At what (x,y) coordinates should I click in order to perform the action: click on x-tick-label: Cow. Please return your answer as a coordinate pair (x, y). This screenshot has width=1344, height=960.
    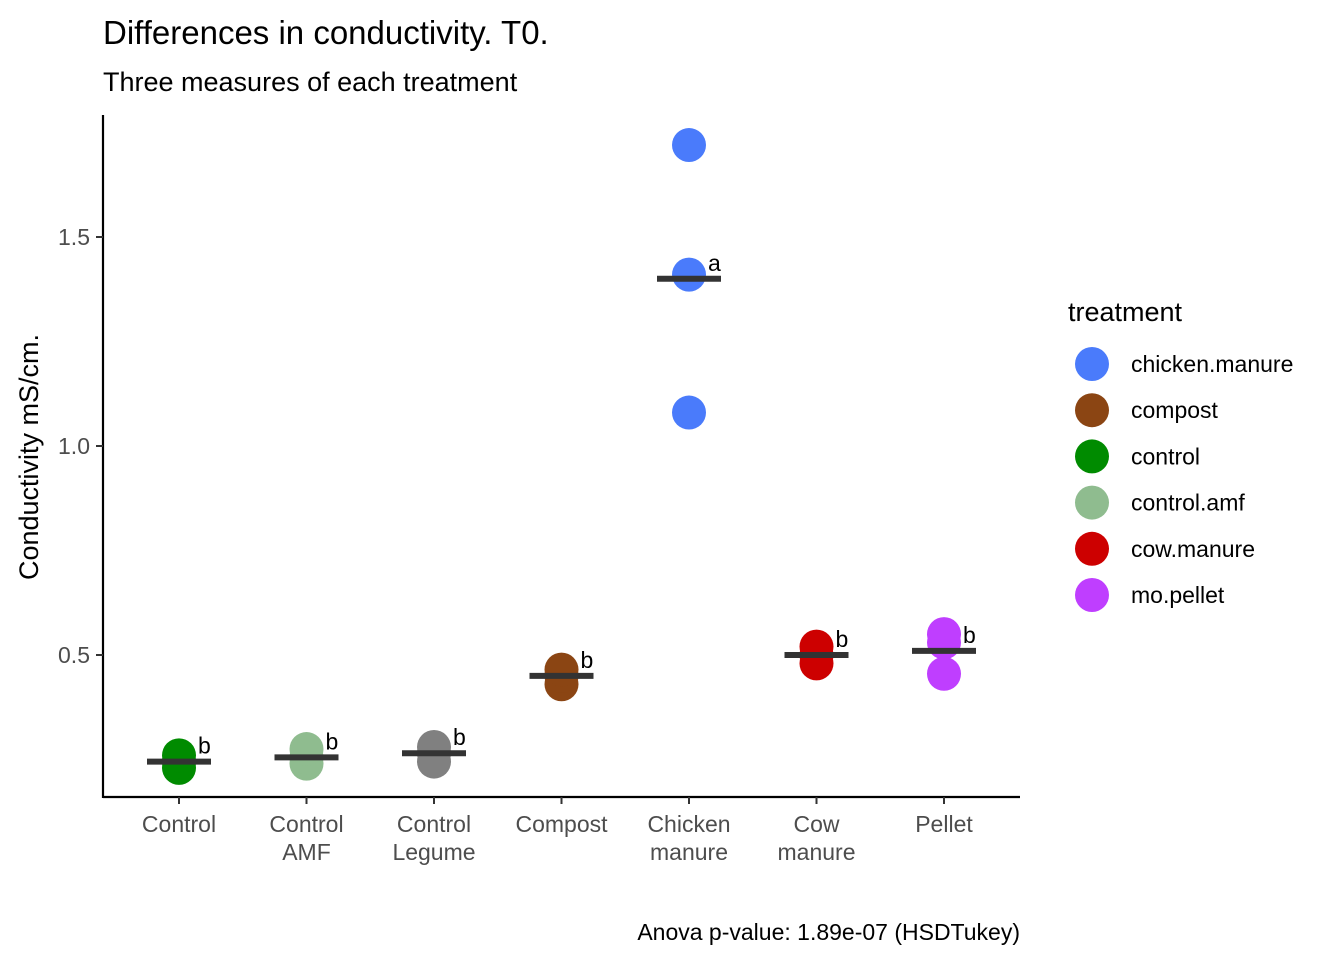
    Looking at the image, I should click on (816, 824).